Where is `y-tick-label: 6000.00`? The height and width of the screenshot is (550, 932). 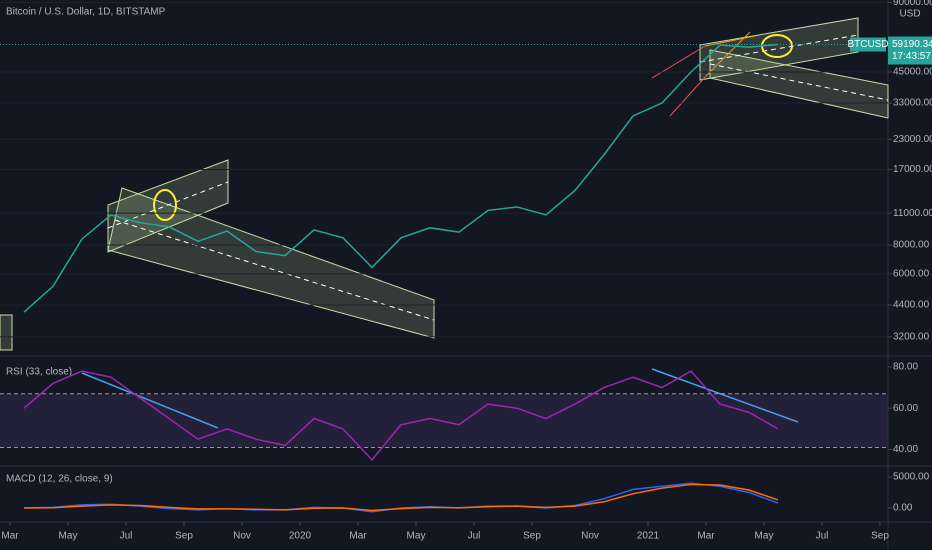 y-tick-label: 6000.00 is located at coordinates (911, 274).